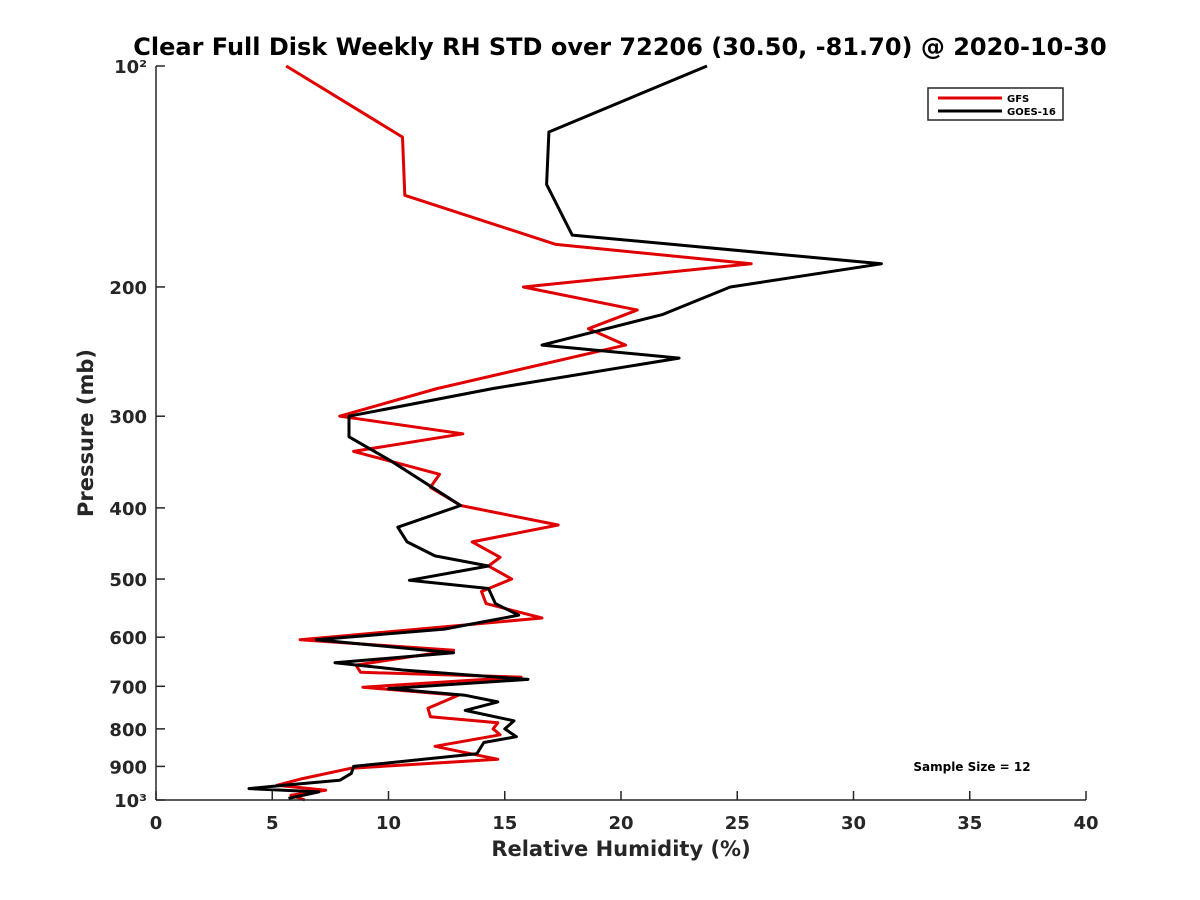  Describe the element at coordinates (137, 434) in the screenshot. I see `y-ticks: 10² 200 300 400 500 600 700 800 900 10³` at that location.